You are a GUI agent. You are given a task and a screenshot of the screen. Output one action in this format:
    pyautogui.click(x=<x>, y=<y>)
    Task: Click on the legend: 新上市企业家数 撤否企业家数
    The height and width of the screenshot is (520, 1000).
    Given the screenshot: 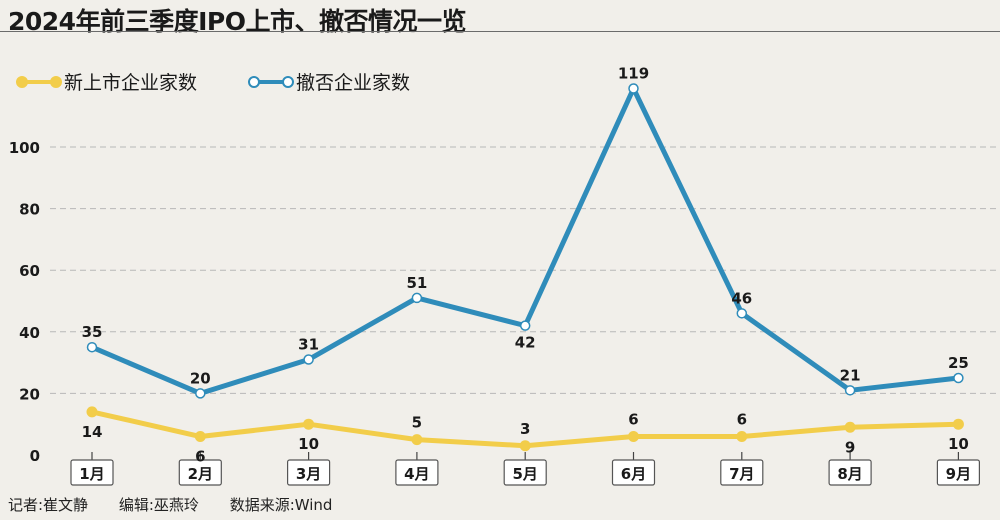 What is the action you would take?
    pyautogui.click(x=213, y=83)
    